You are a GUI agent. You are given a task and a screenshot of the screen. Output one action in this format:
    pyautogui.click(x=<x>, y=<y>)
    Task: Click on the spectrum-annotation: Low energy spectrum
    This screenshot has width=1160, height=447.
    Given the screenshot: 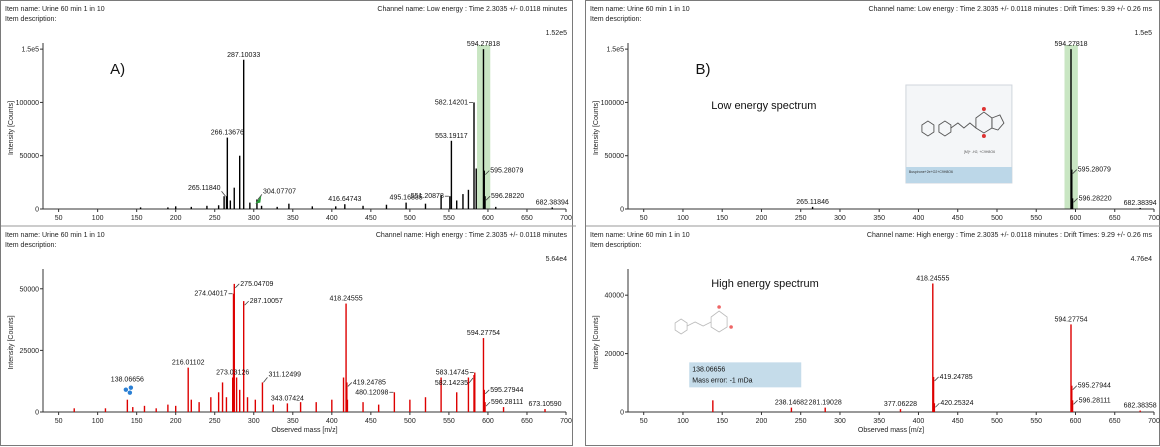 What is the action you would take?
    pyautogui.click(x=763, y=106)
    